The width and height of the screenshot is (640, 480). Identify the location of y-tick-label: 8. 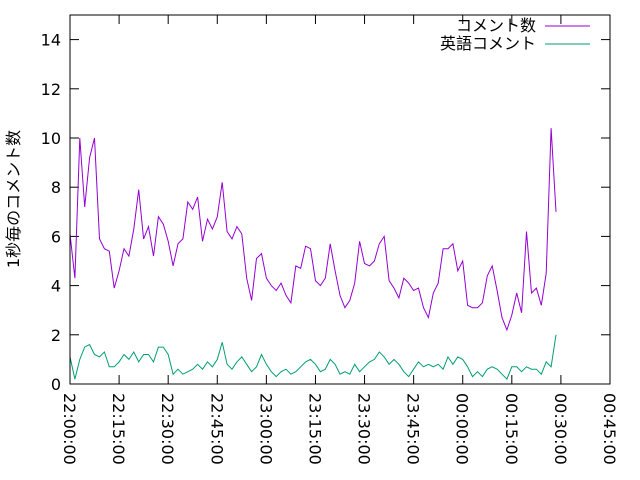
(56, 187).